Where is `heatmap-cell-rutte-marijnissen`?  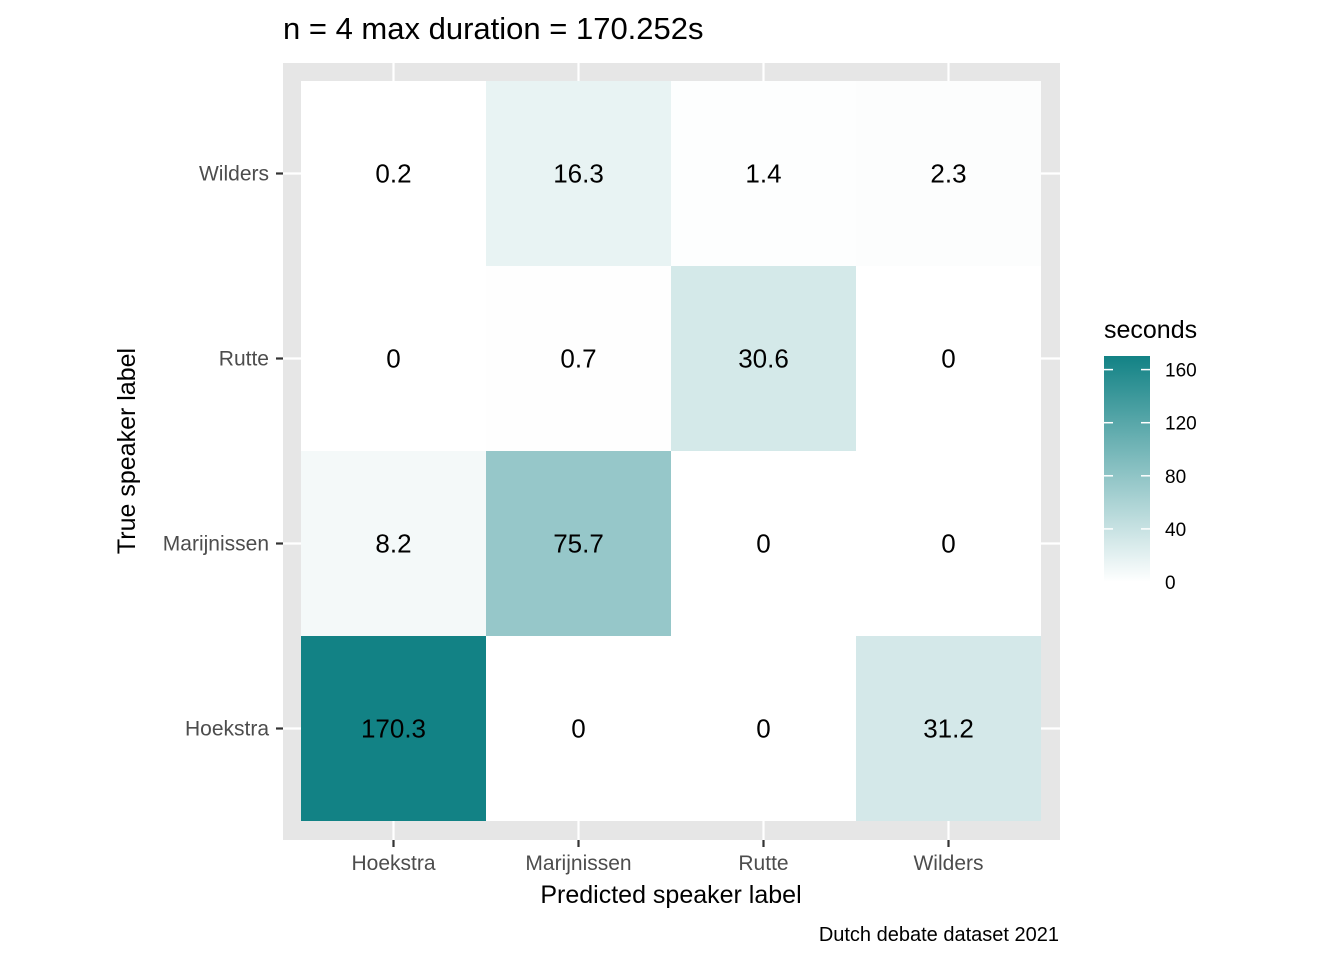 heatmap-cell-rutte-marijnissen is located at coordinates (578, 358).